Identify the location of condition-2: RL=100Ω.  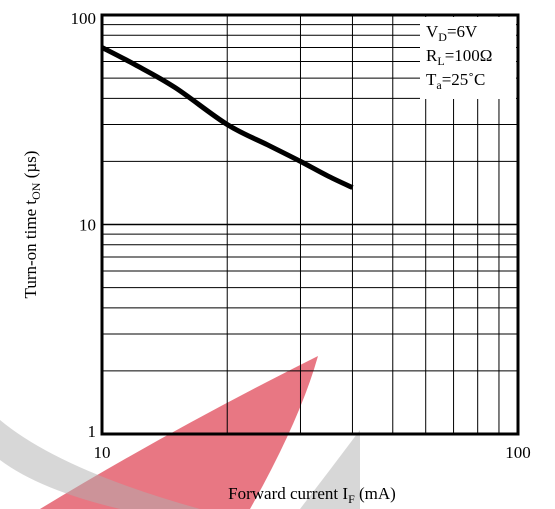
(459, 57).